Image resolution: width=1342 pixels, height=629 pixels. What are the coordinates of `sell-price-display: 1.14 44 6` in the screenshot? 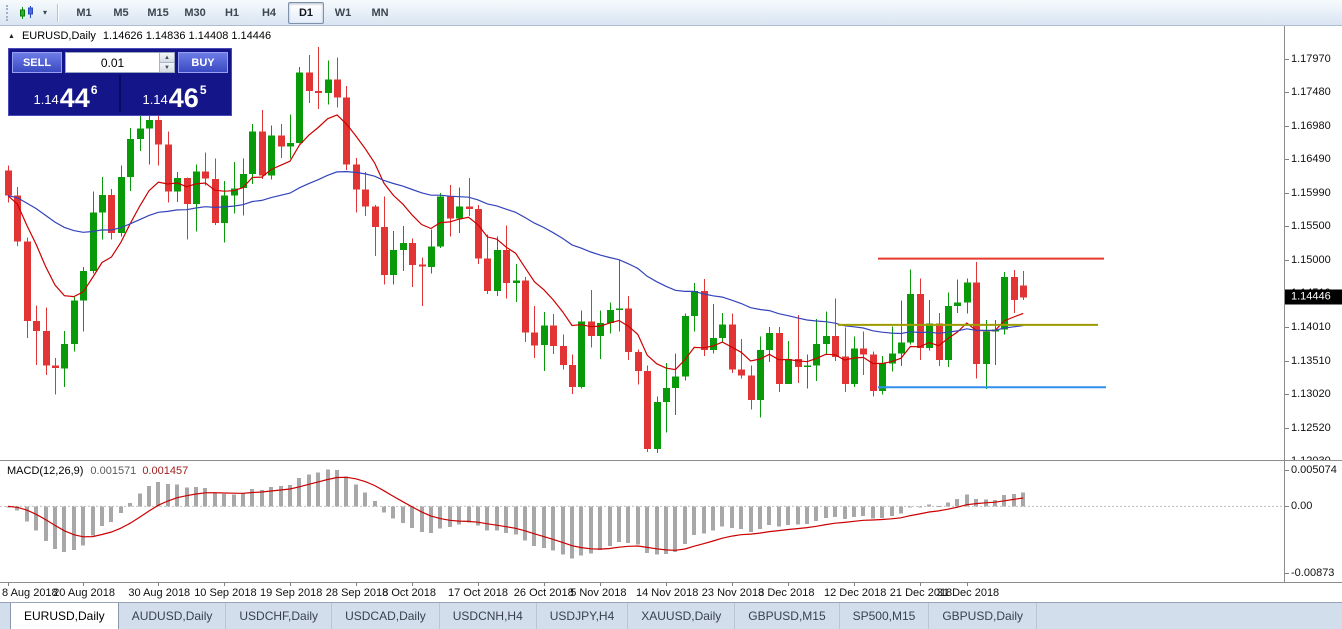 It's located at (65, 93).